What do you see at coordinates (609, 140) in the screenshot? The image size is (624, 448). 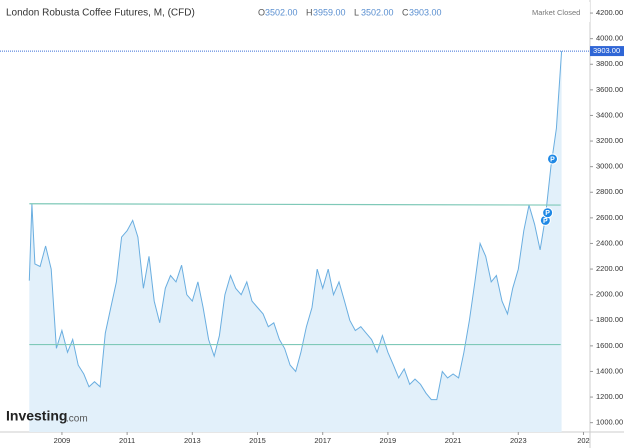 I see `y-tick-label: 3200.00` at bounding box center [609, 140].